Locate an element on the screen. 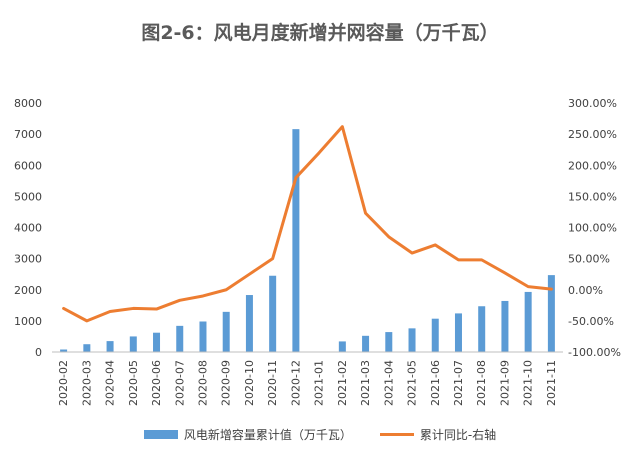 The image size is (640, 452). right-tick-label: 200.00% is located at coordinates (592, 165).